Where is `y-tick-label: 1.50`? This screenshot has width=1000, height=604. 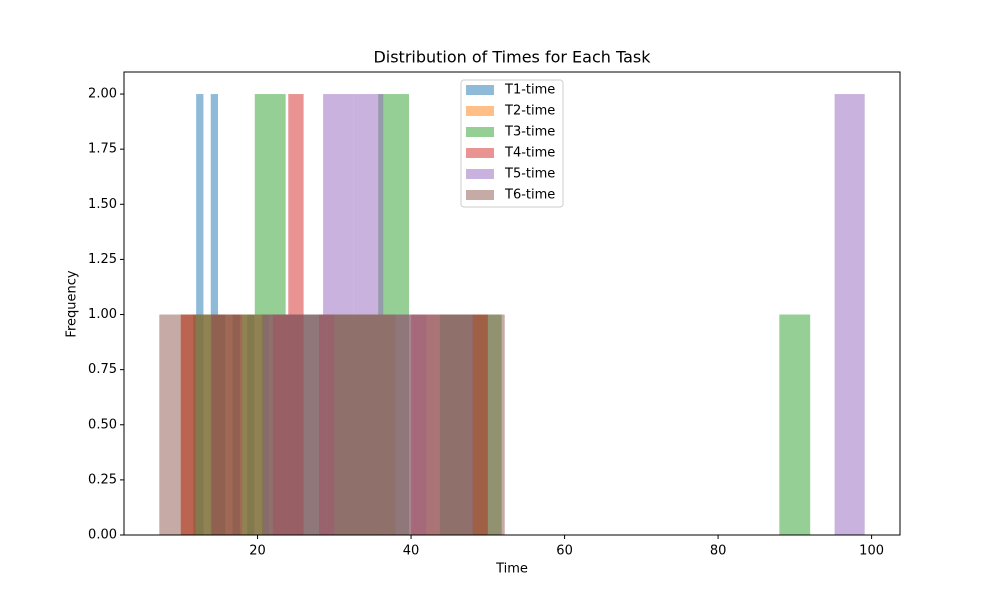 y-tick-label: 1.50 is located at coordinates (102, 204).